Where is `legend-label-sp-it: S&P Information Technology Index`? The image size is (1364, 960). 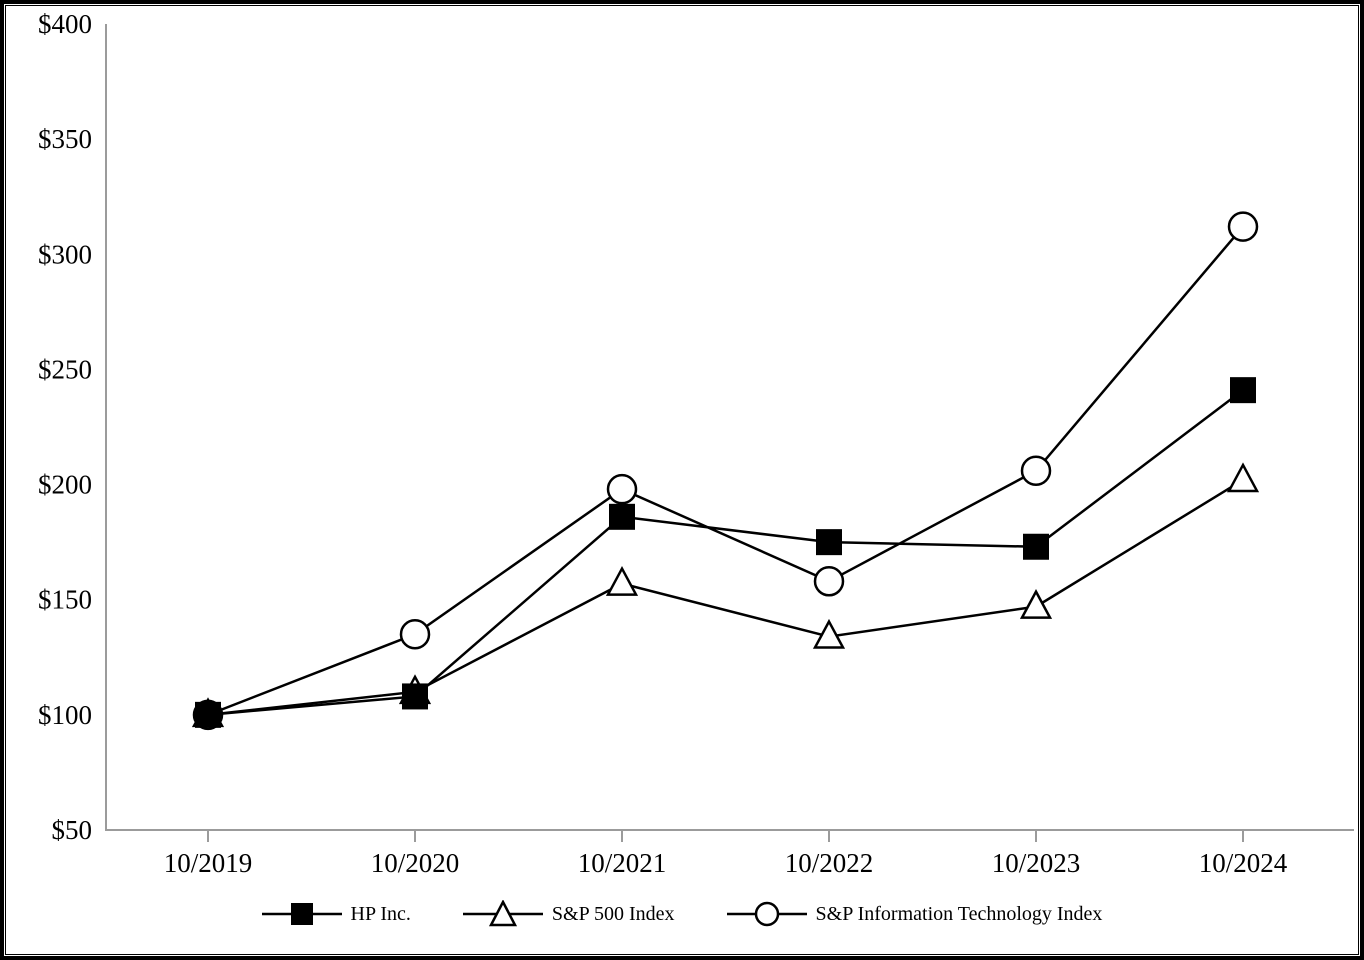
legend-label-sp-it: S&P Information Technology Index is located at coordinates (959, 913).